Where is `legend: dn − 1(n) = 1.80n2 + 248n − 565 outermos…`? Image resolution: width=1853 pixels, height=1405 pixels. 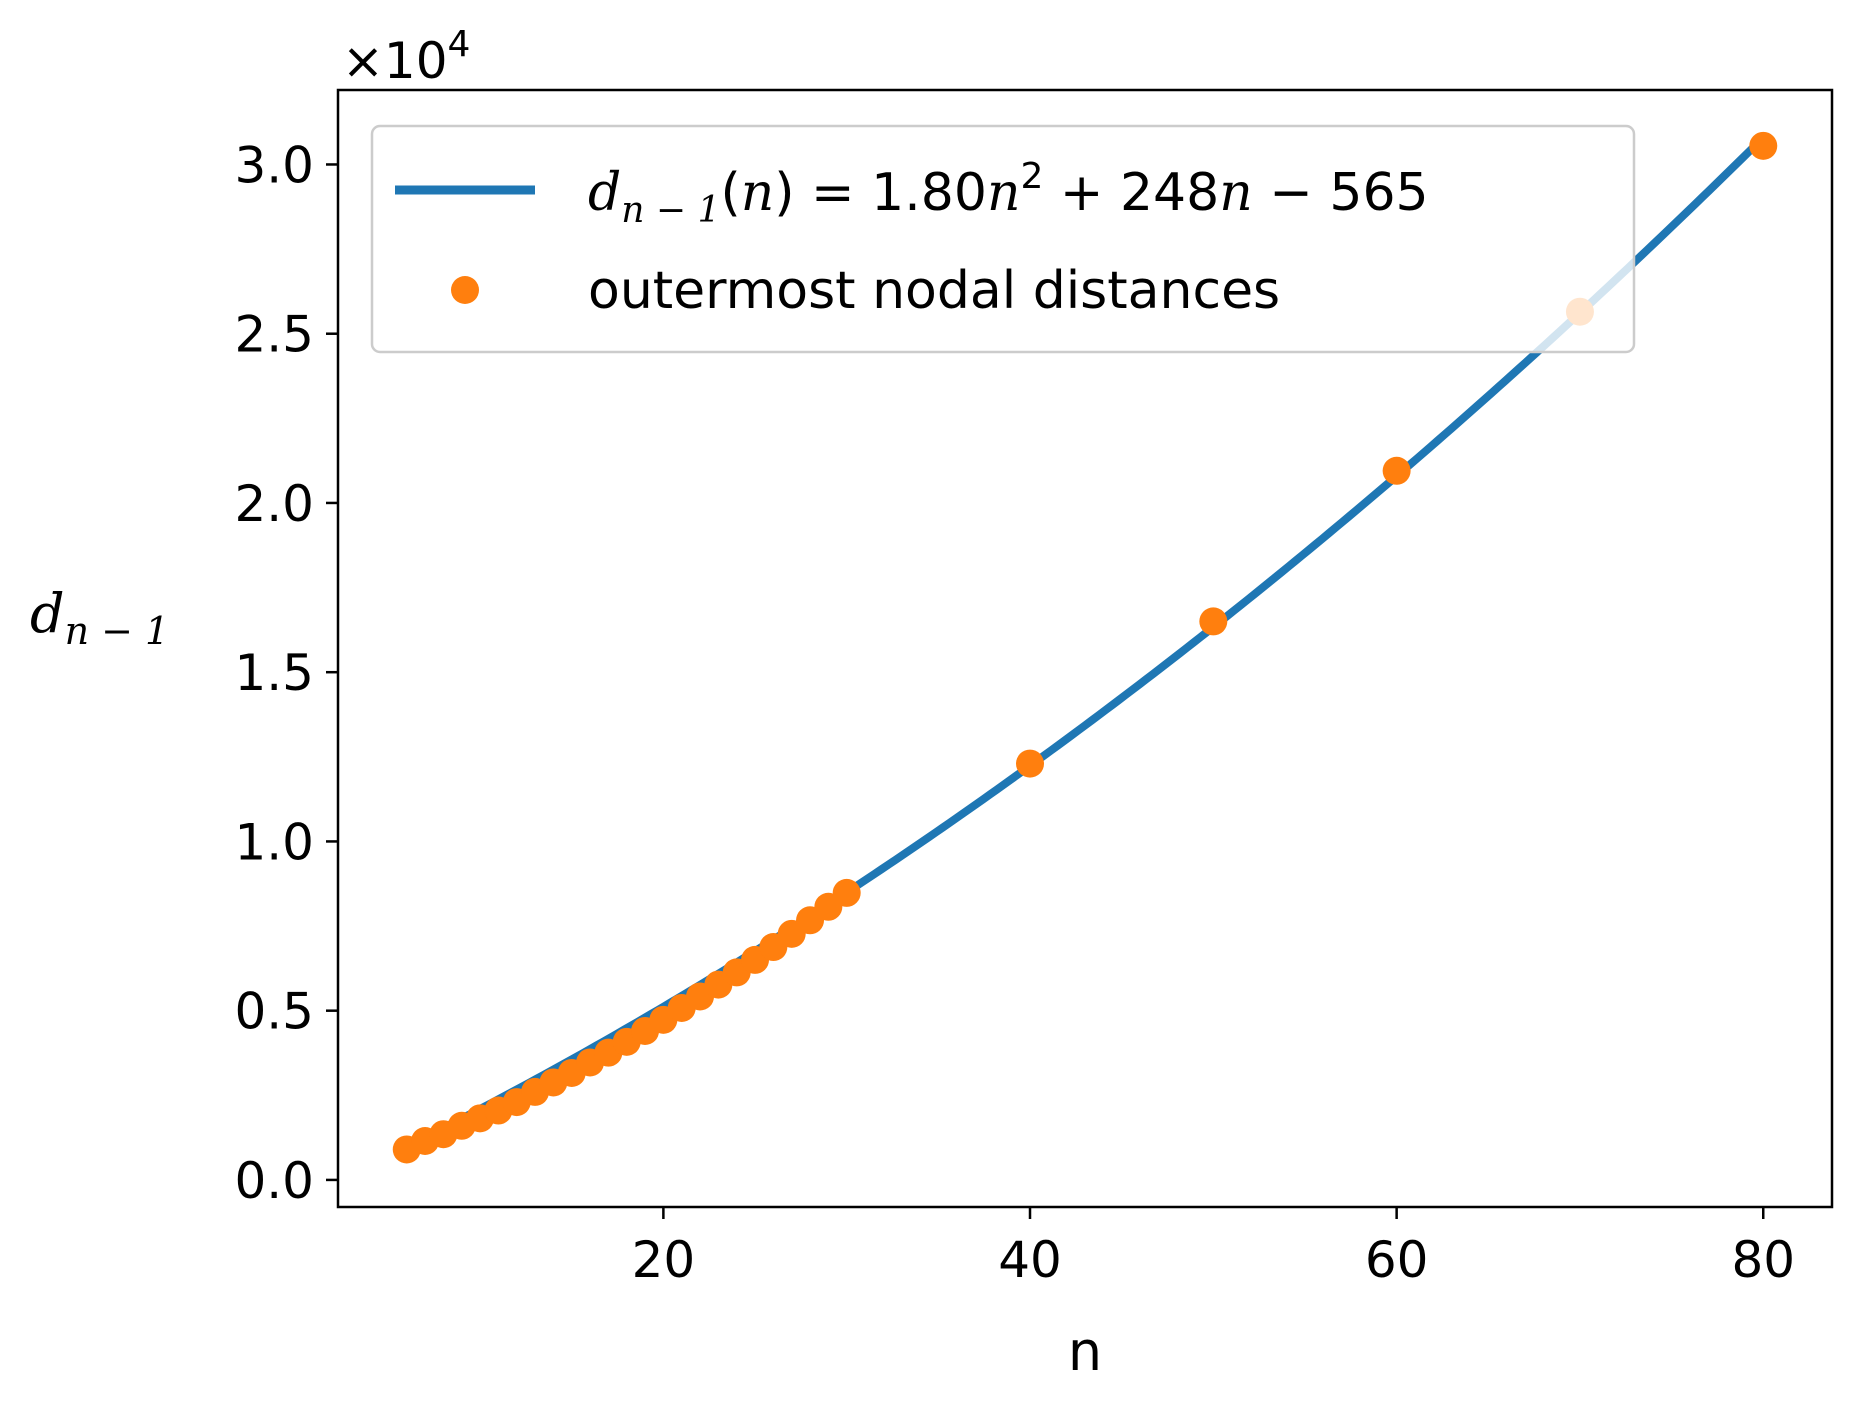 legend: dn − 1(n) = 1.80n2 + 248n − 565 outermos… is located at coordinates (1003, 239).